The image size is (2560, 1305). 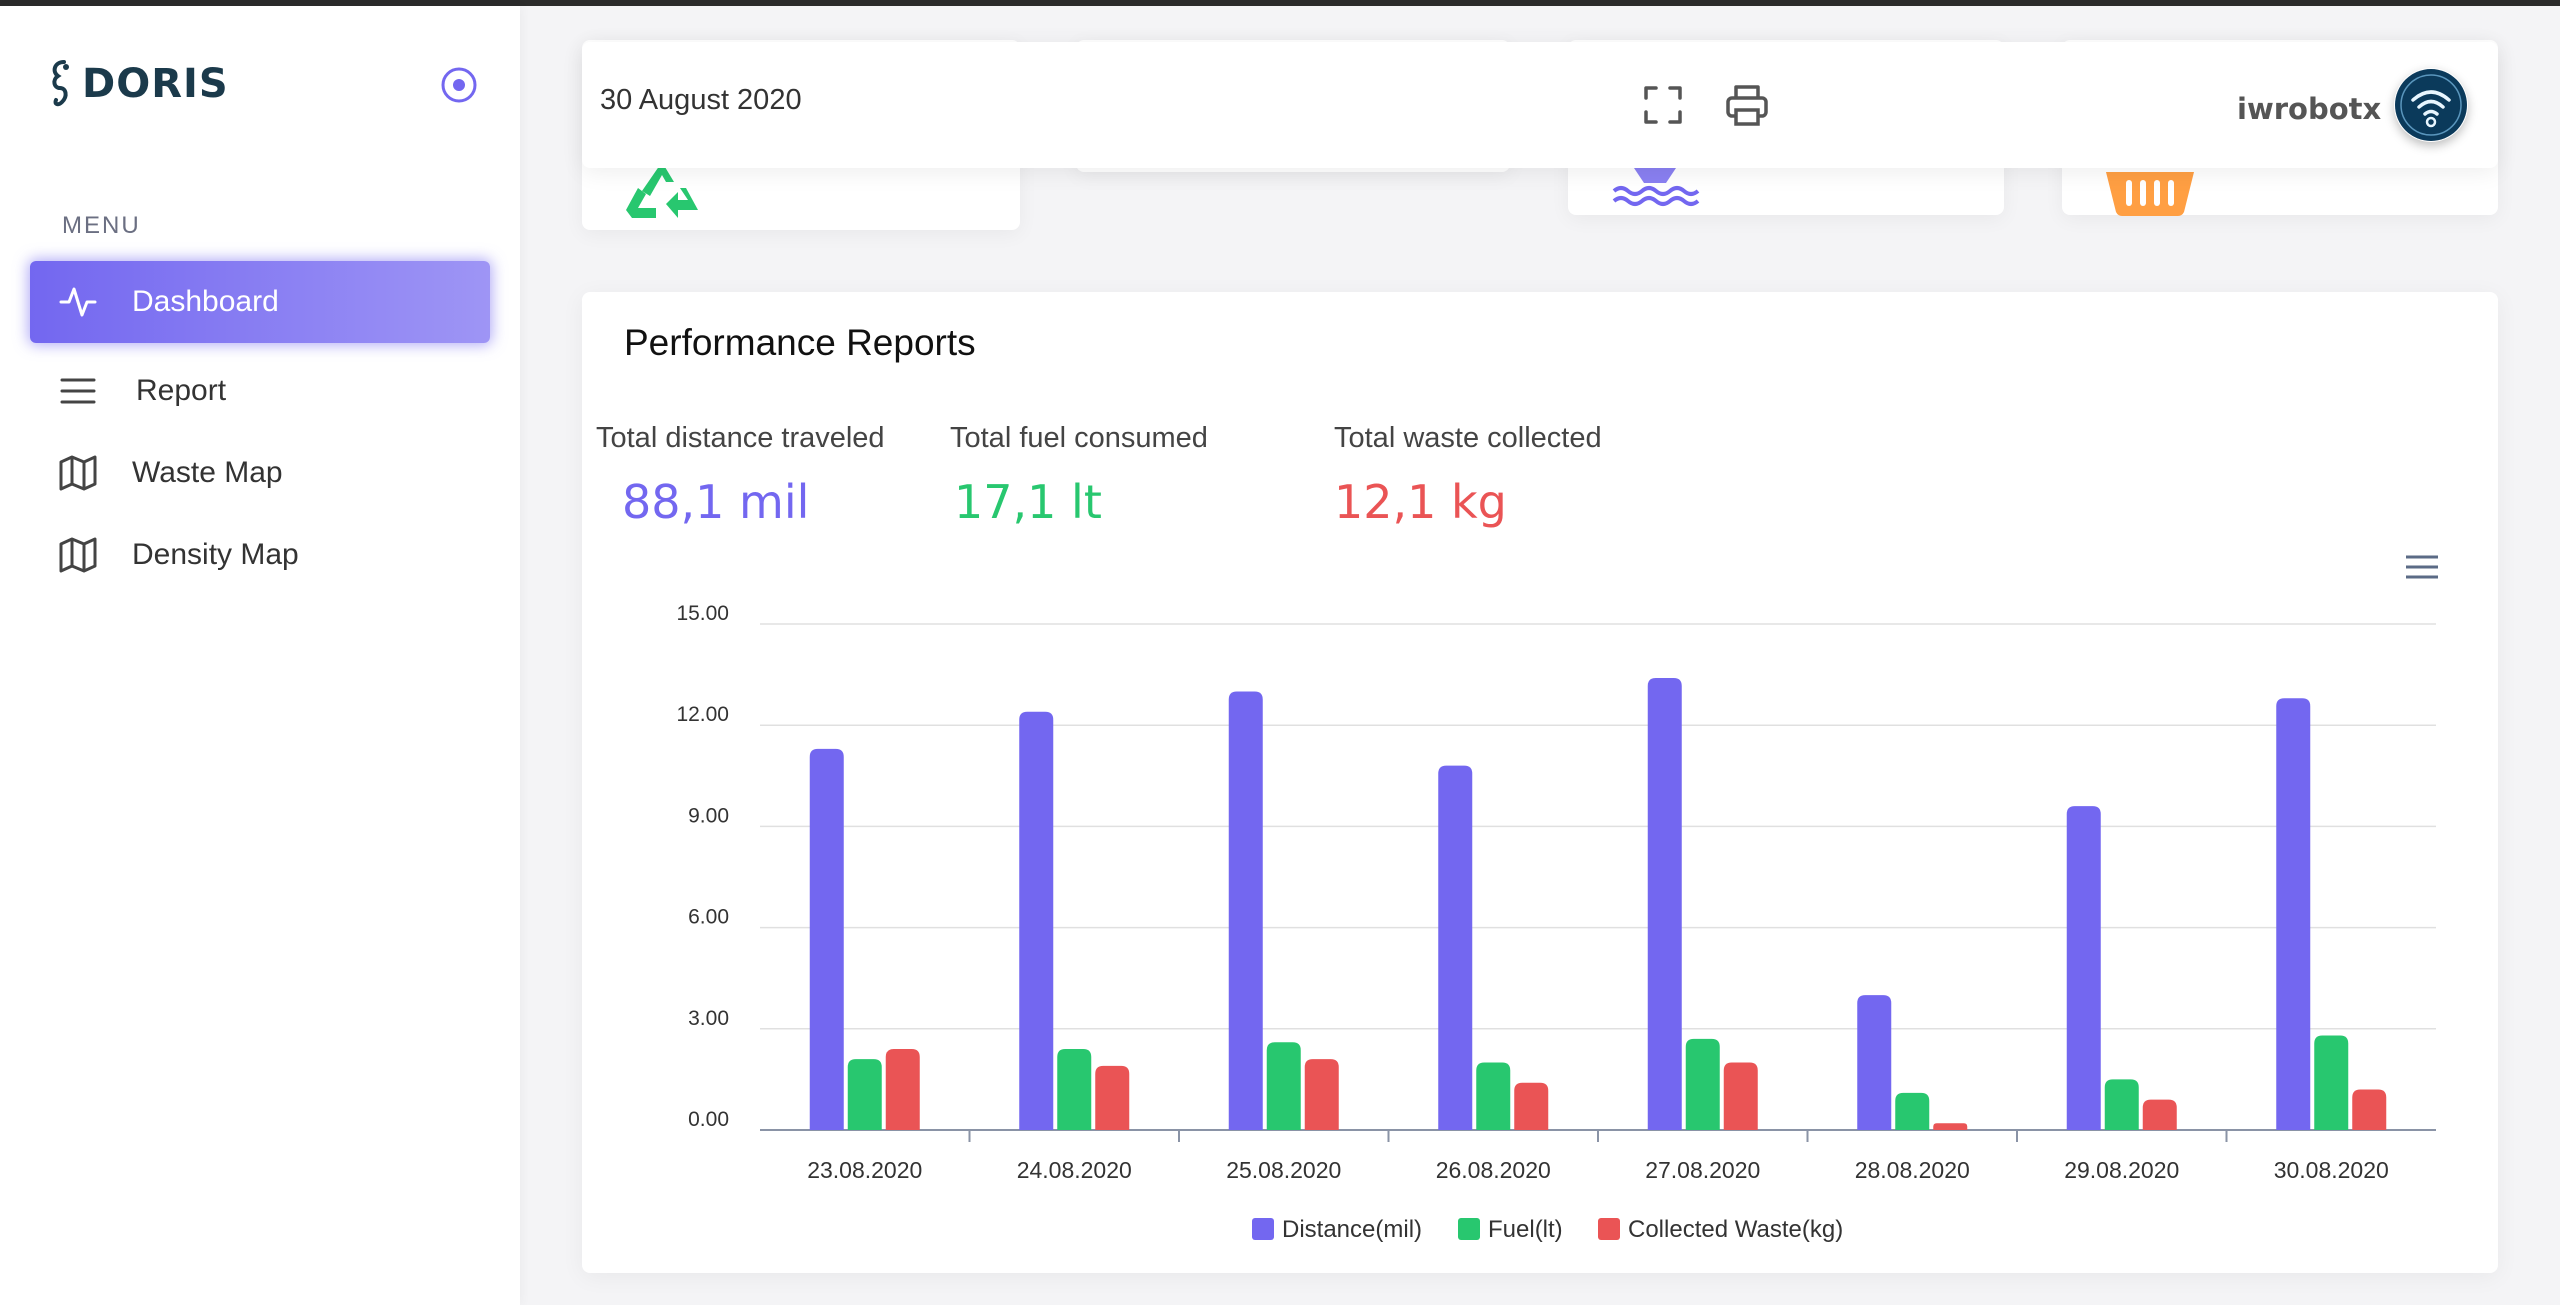 I want to click on stat-value: 88,1 mil, so click(x=716, y=502).